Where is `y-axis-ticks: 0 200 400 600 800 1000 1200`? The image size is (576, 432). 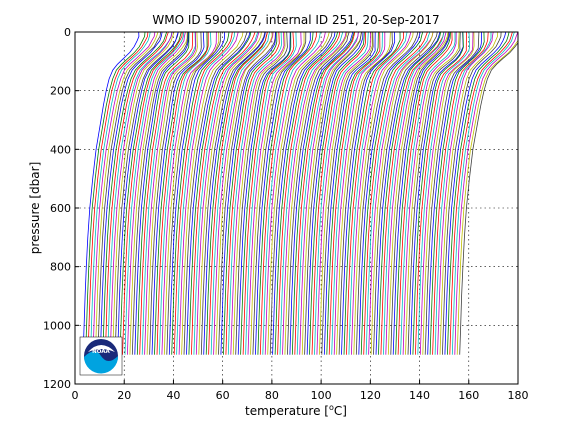
y-axis-ticks: 0 200 400 600 800 1000 1200 is located at coordinates (61, 208).